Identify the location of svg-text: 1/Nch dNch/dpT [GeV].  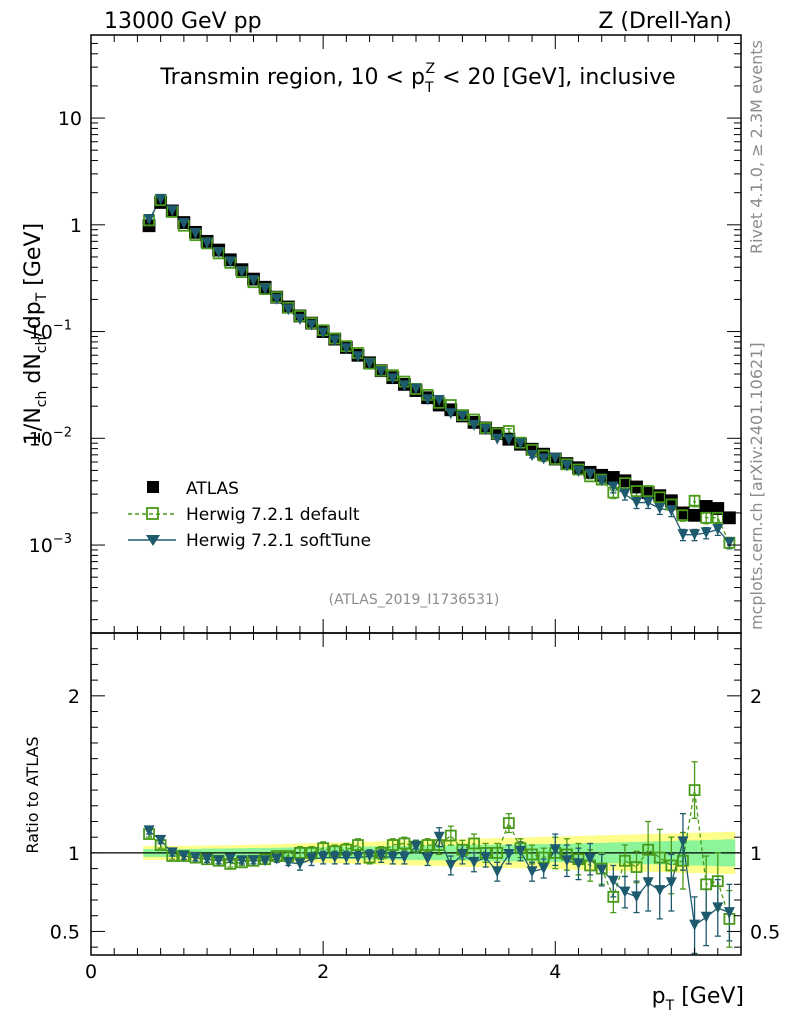
(35, 334).